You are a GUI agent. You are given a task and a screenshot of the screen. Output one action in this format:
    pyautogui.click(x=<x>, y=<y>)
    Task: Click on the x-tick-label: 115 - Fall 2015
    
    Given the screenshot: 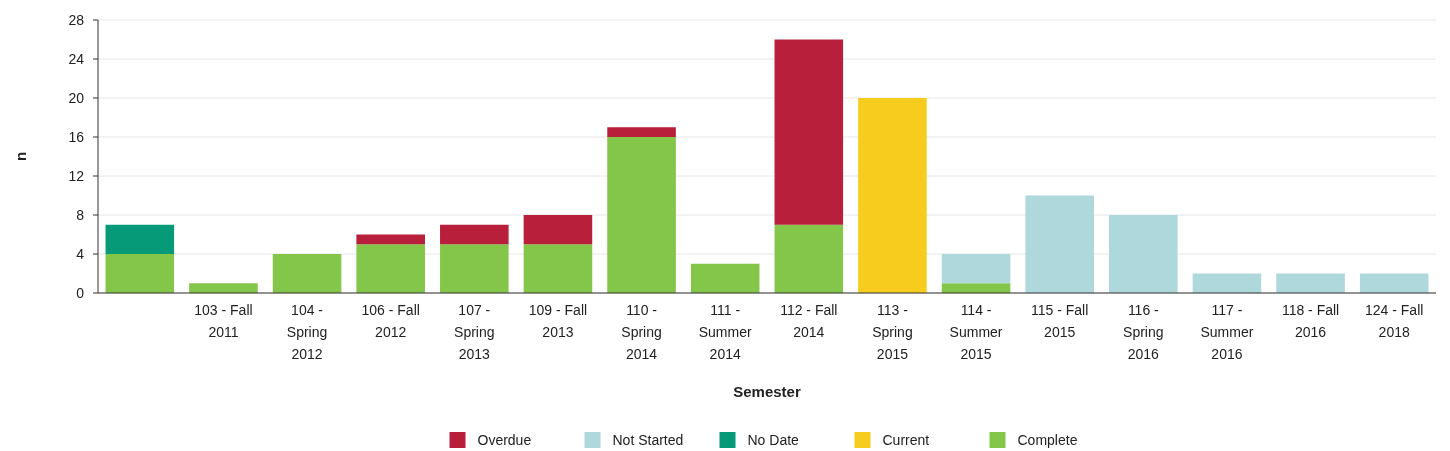 What is the action you would take?
    pyautogui.click(x=1060, y=321)
    